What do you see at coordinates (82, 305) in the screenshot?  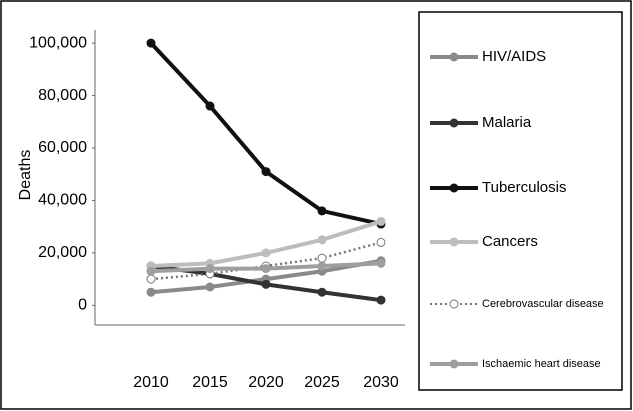 I see `y-tick-label: 0` at bounding box center [82, 305].